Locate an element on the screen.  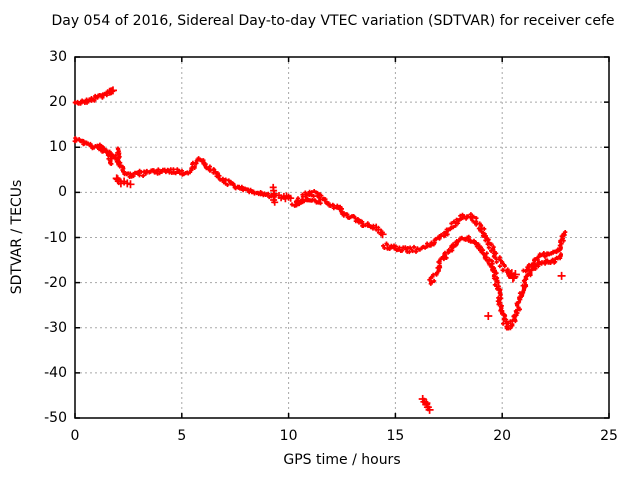
y-tick-label--50: -50 is located at coordinates (55, 418).